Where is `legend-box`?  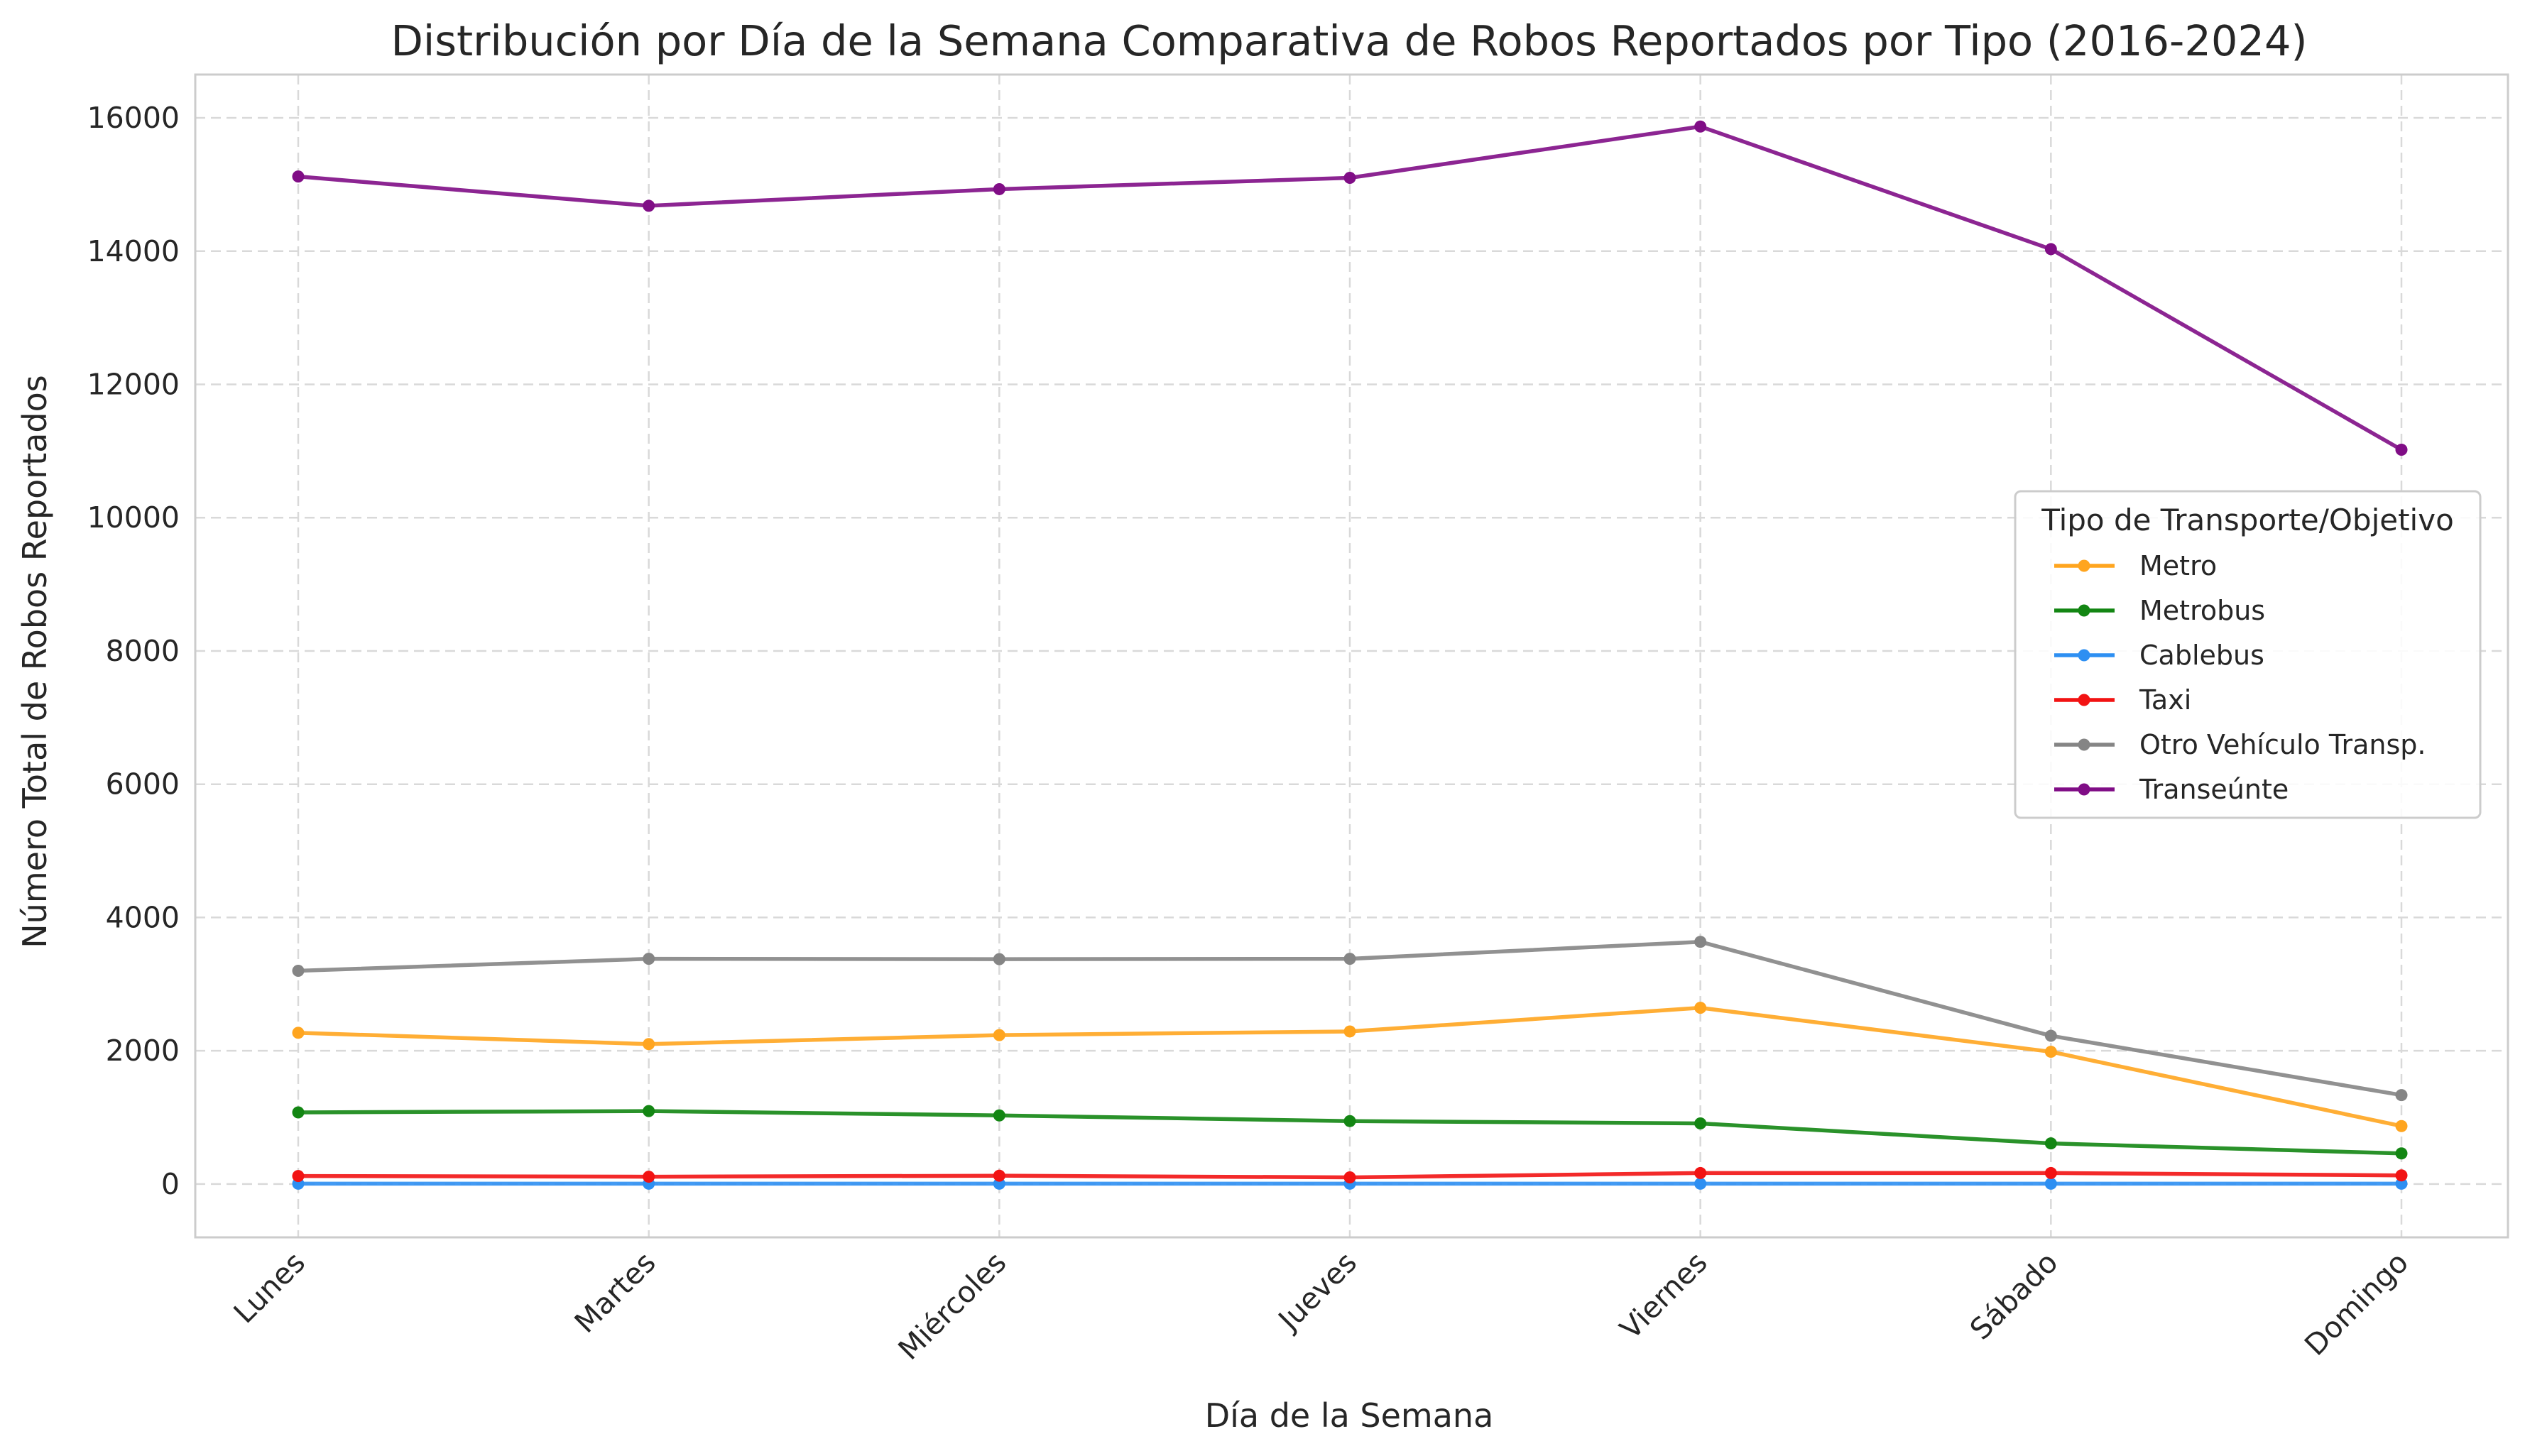 legend-box is located at coordinates (2248, 655).